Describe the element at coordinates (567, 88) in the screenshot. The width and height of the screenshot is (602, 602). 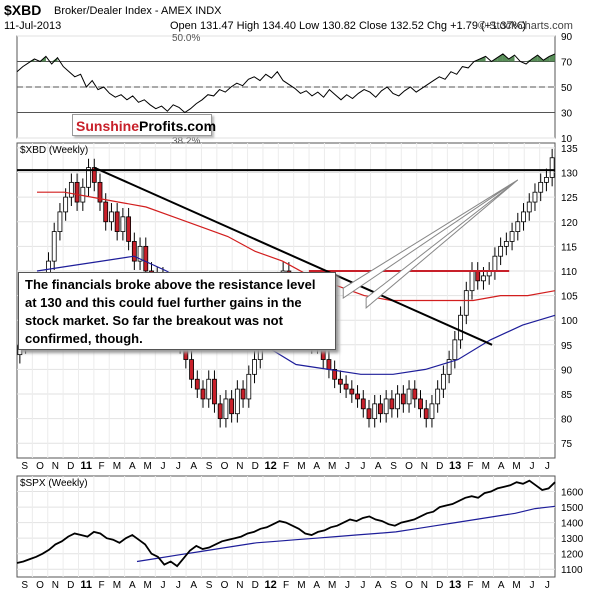
I see `rsi-tick-label: 50` at that location.